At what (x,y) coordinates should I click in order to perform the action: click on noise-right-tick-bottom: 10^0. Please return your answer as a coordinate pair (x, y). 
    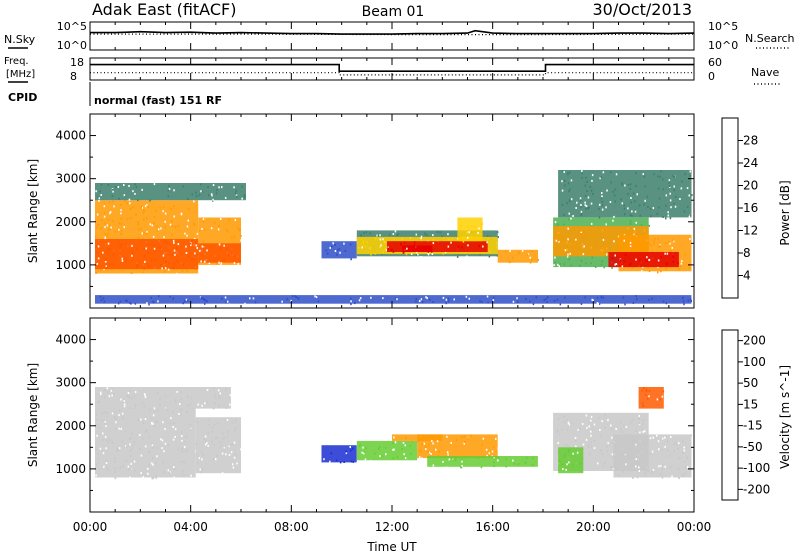
    Looking at the image, I should click on (723, 45).